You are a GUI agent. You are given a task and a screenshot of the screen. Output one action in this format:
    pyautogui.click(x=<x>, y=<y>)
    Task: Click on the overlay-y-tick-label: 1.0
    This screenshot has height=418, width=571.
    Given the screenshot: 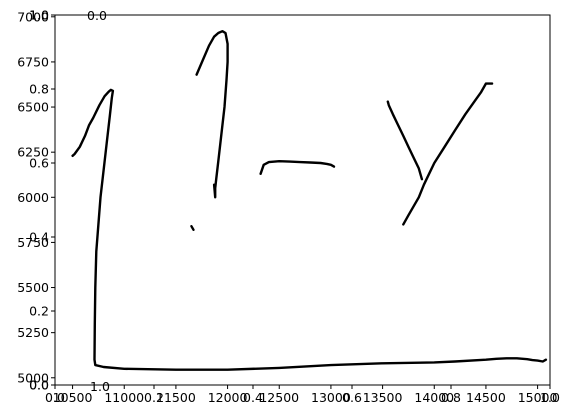 What is the action you would take?
    pyautogui.click(x=39, y=15)
    